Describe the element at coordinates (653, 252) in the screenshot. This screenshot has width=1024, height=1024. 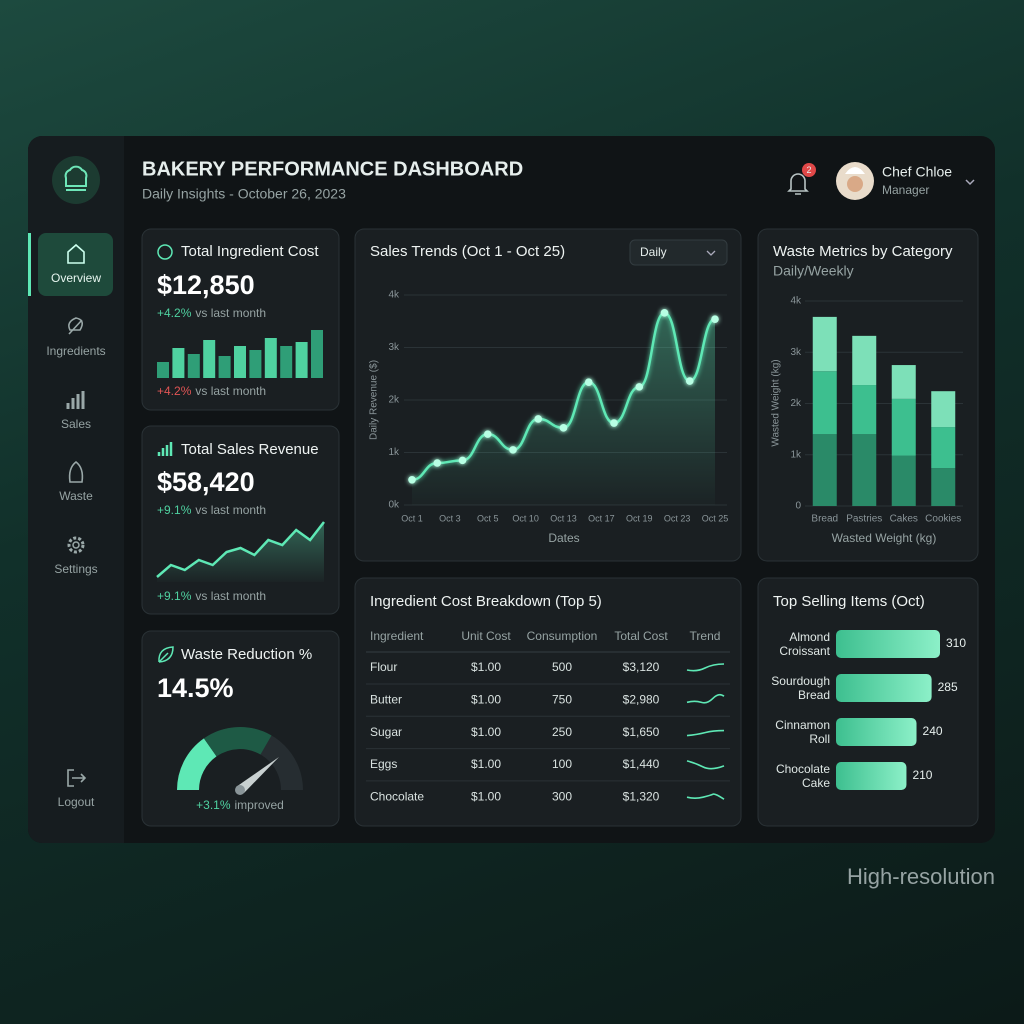
I see `dropdown-value: Daily` at that location.